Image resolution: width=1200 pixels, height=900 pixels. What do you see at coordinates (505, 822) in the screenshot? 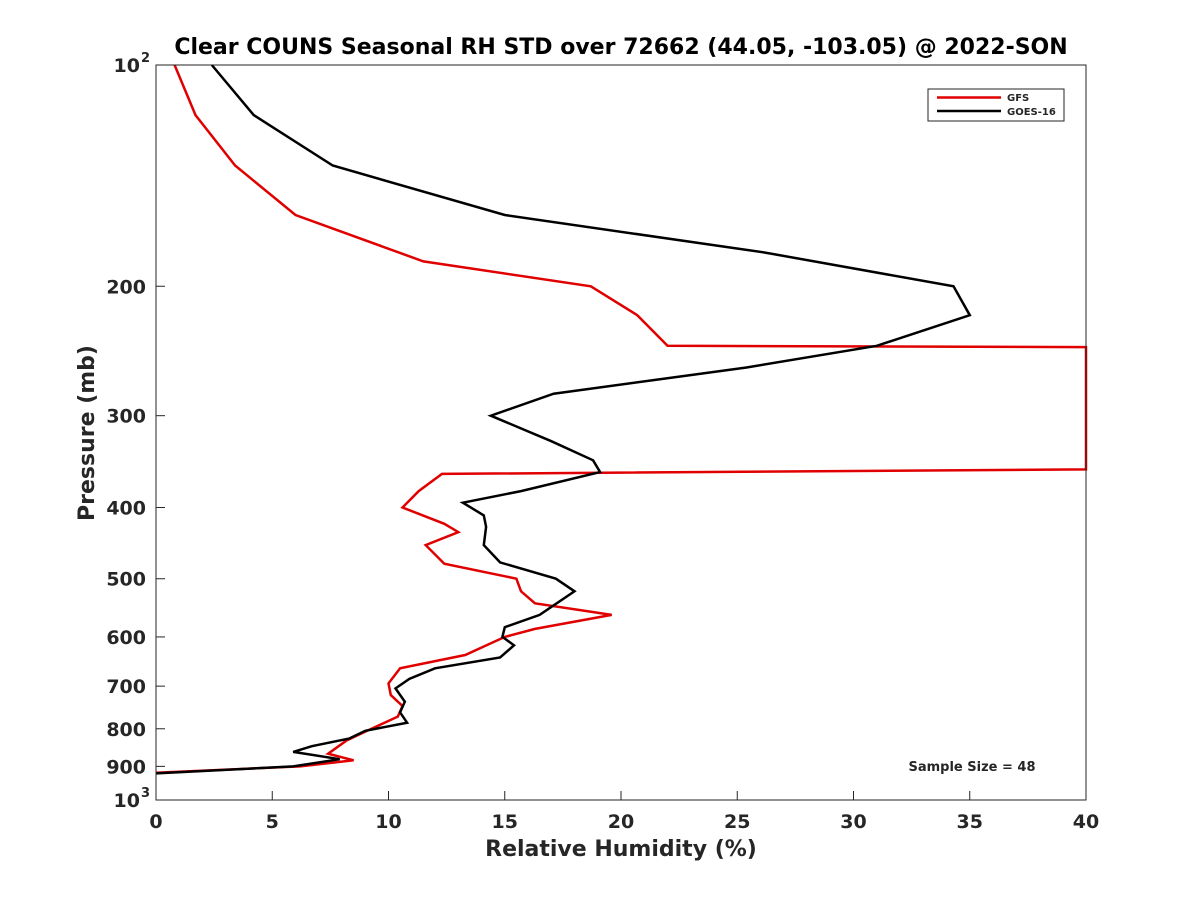
I see `x-tick-label: 15` at bounding box center [505, 822].